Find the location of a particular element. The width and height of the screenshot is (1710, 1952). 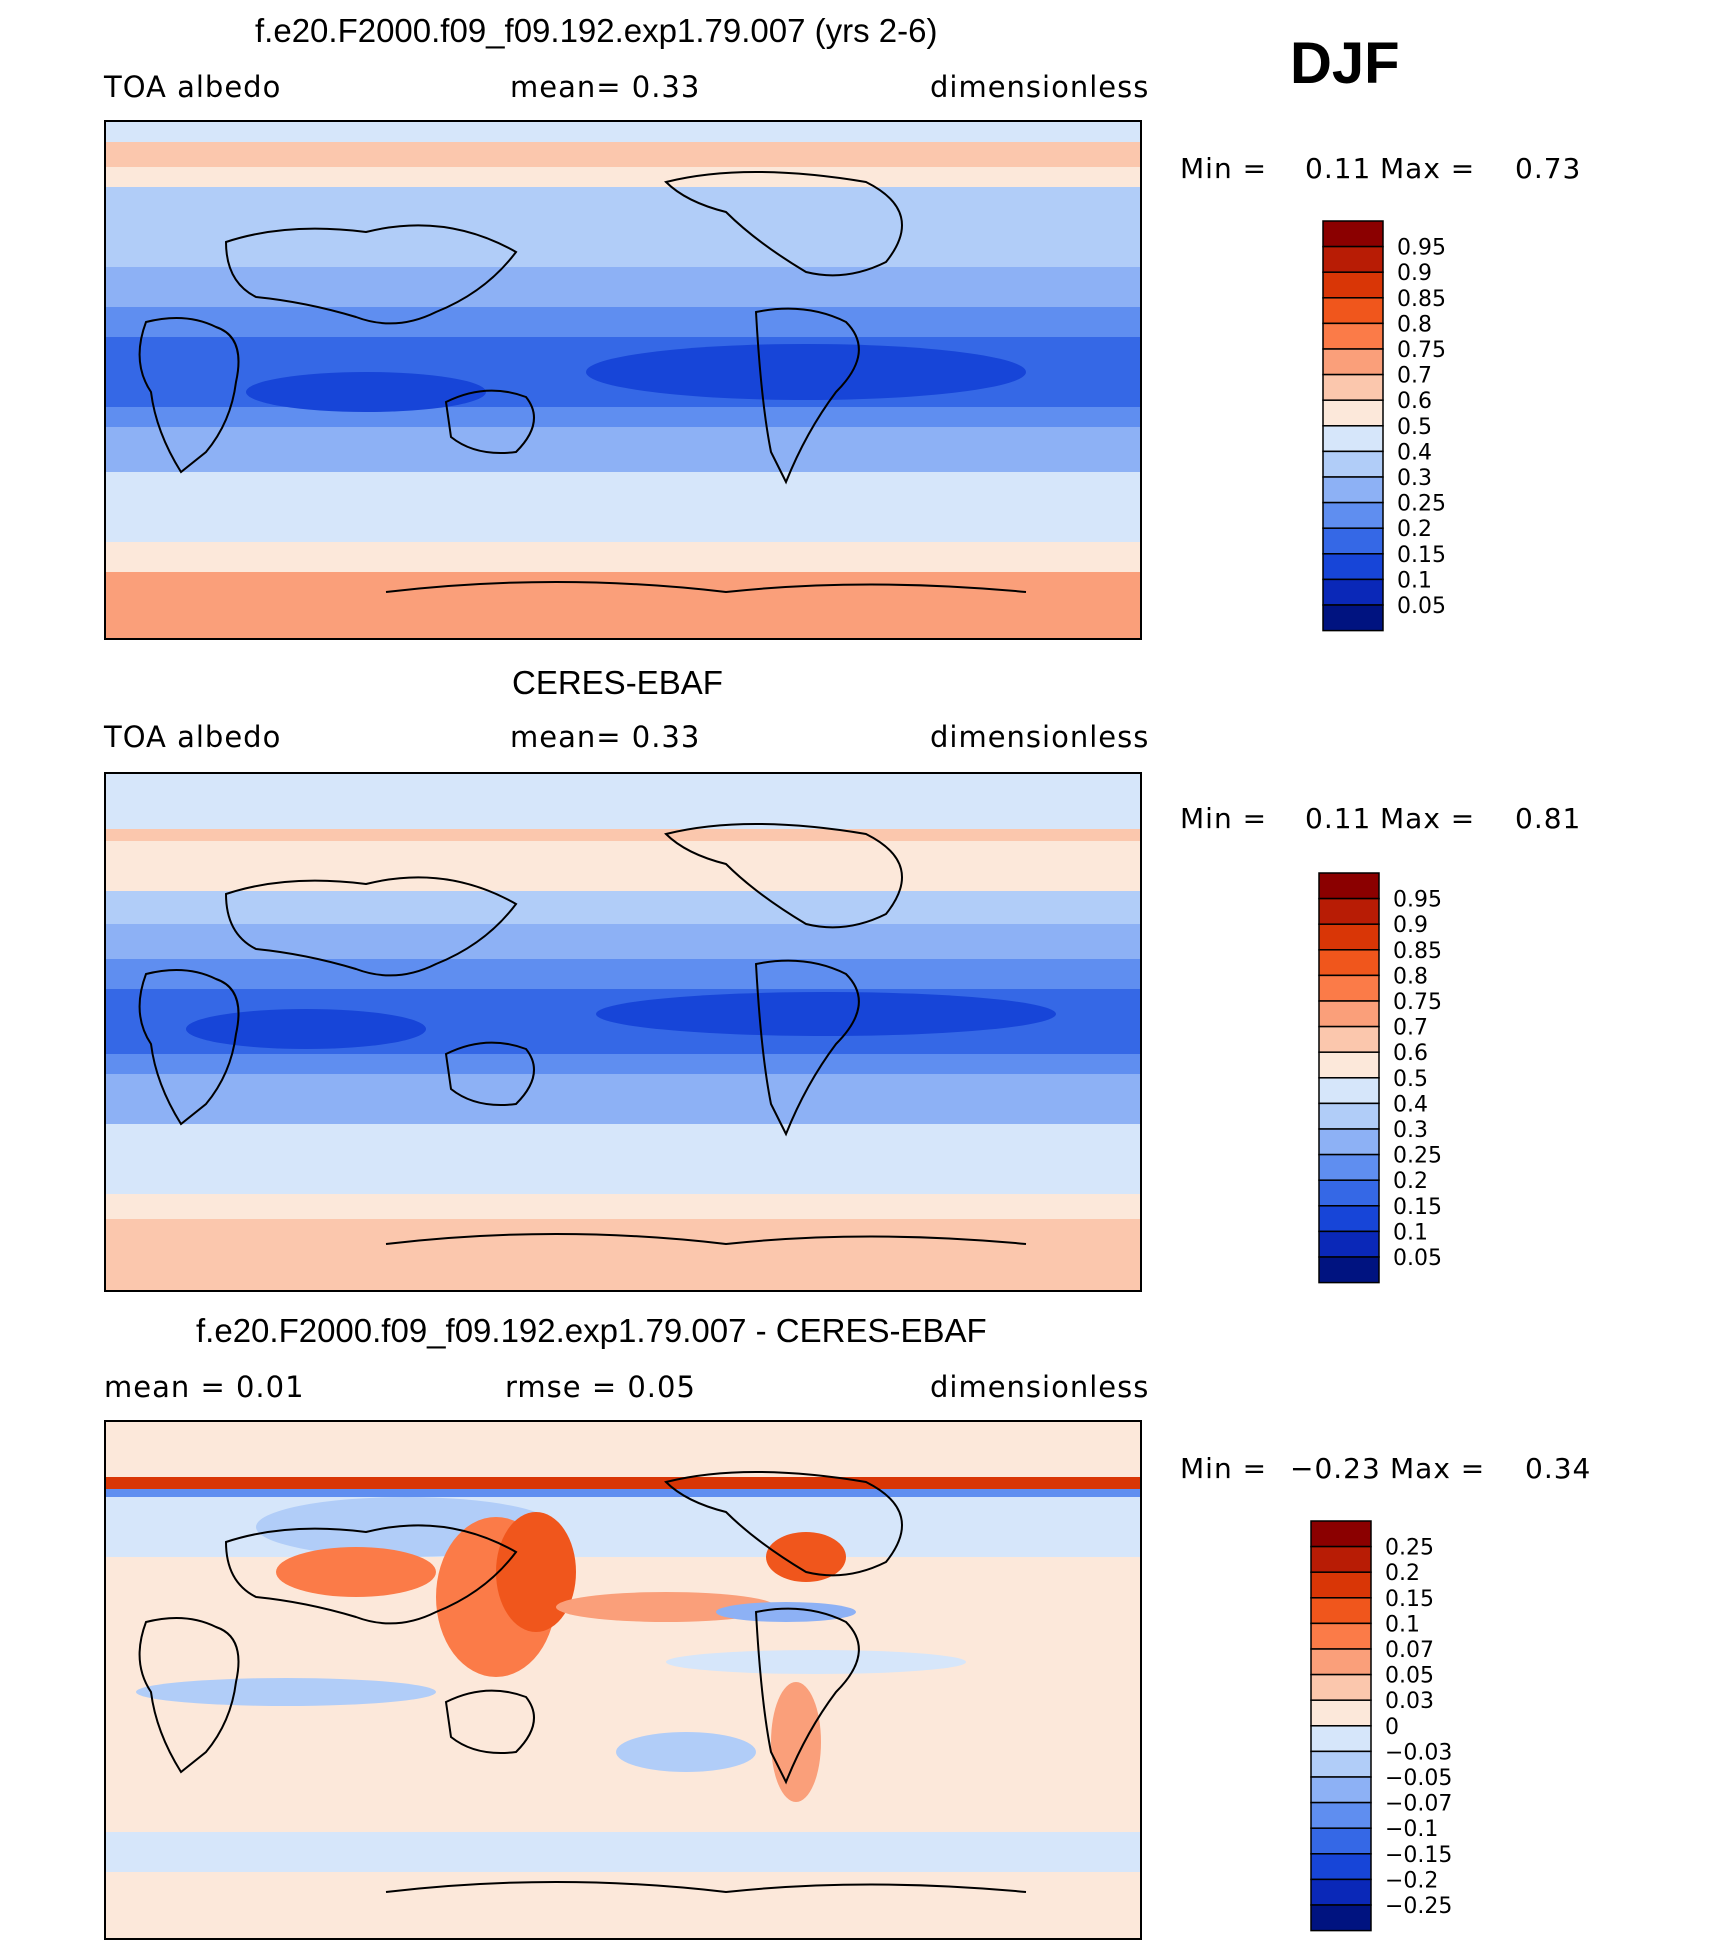

colorbar-level-label: 0.07 is located at coordinates (1409, 1650).